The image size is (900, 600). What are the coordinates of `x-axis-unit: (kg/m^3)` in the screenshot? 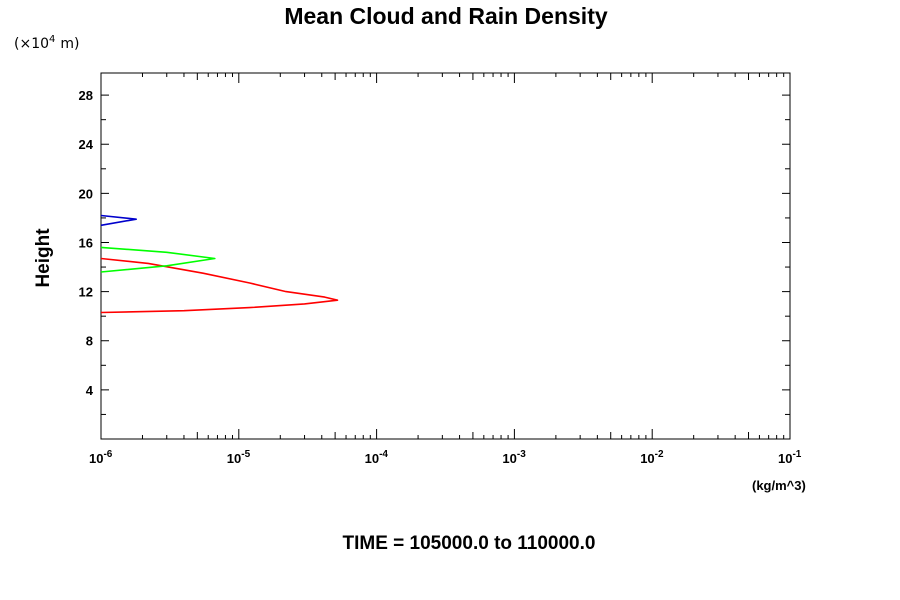 It's located at (779, 485).